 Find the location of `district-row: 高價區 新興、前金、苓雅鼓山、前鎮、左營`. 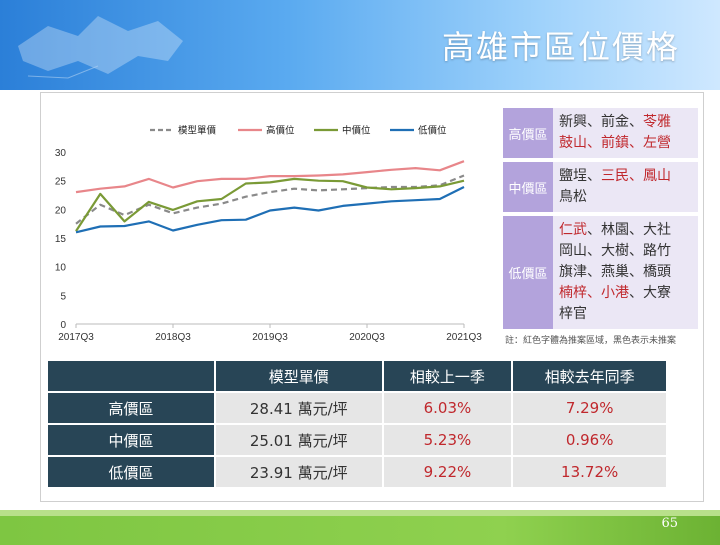

district-row: 高價區 新興、前金、苓雅鼓山、前鎮、左營 is located at coordinates (600, 133).